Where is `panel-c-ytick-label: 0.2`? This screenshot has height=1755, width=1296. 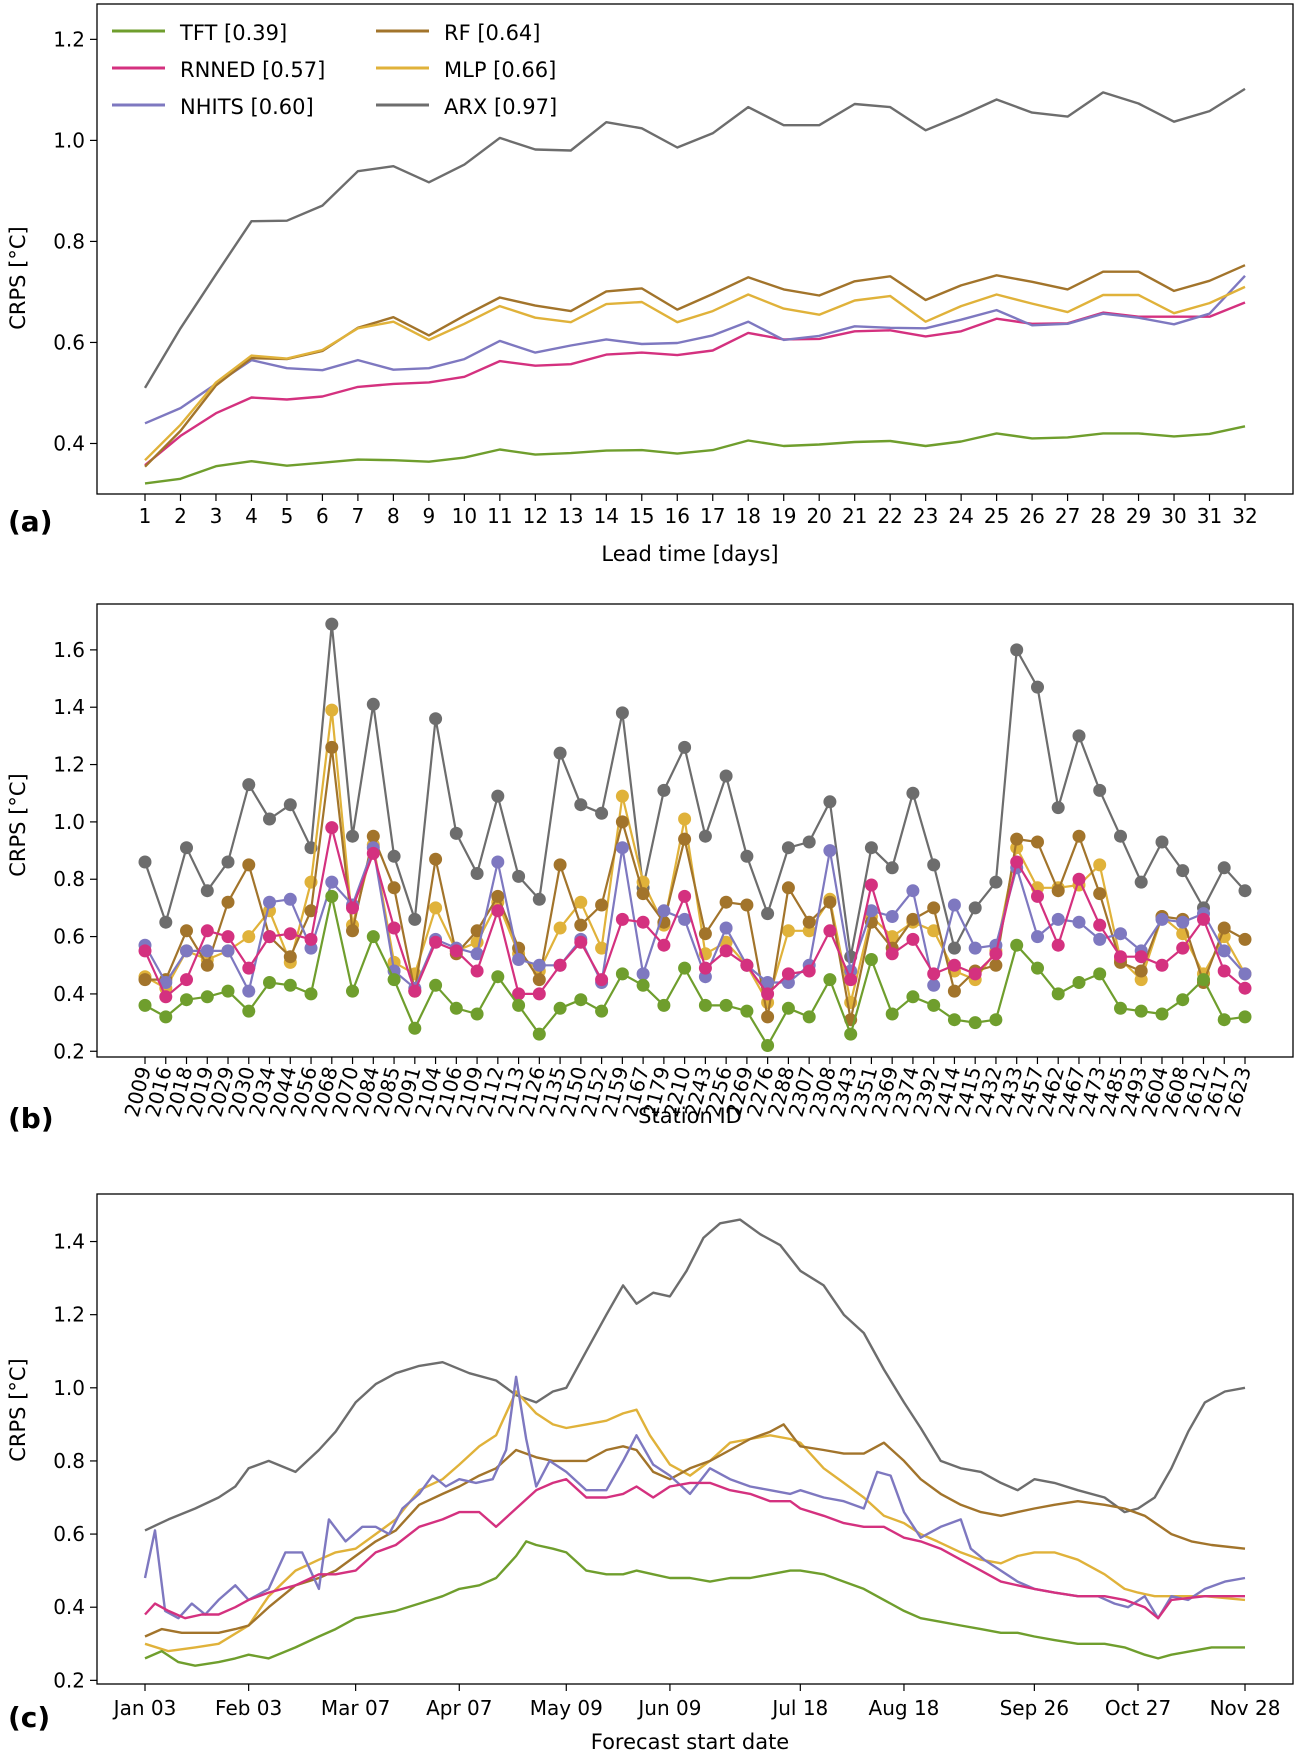 panel-c-ytick-label: 0.2 is located at coordinates (69, 1680).